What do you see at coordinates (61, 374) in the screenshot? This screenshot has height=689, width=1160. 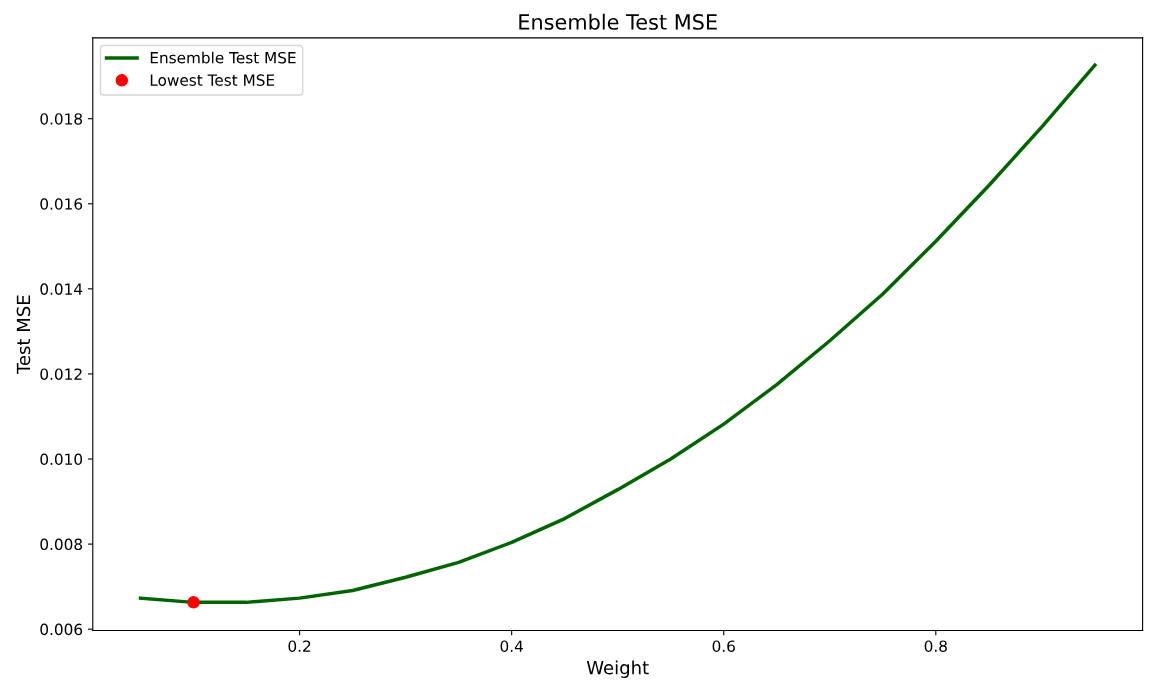 I see `y-tick-label: 0.012` at bounding box center [61, 374].